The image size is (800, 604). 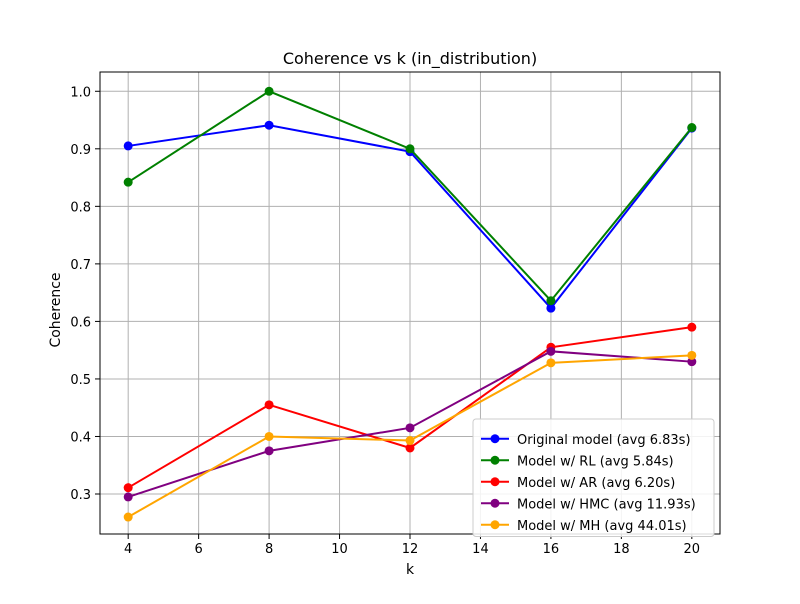 I want to click on x-tick-label: 8, so click(x=269, y=549).